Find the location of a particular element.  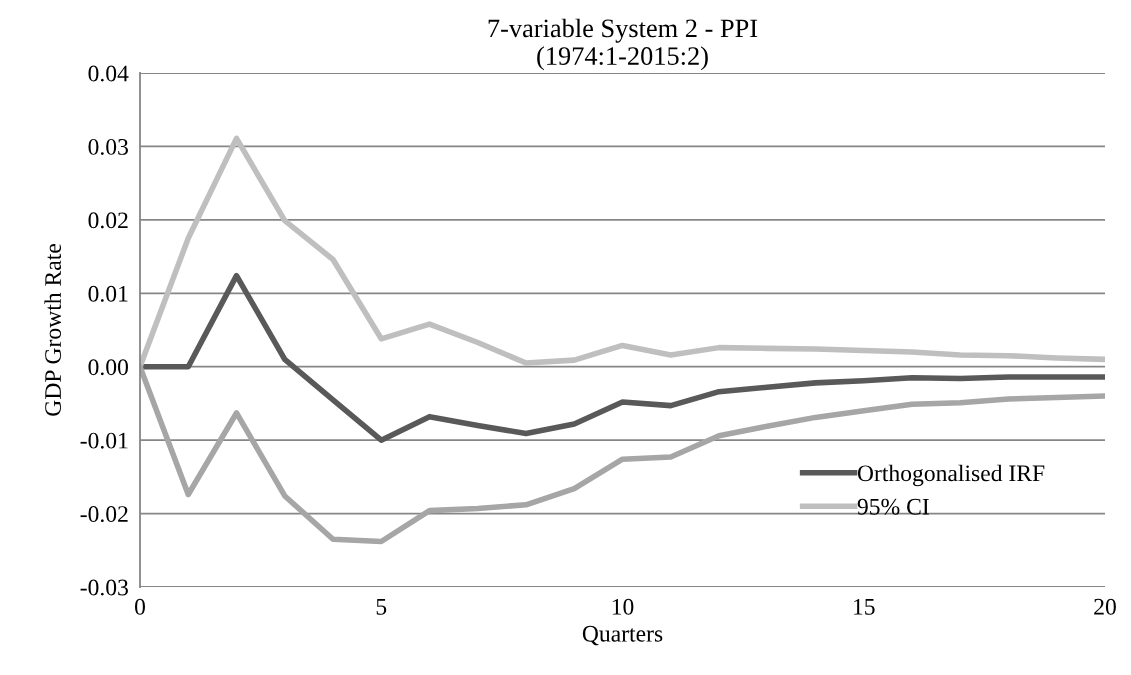

x-tick-label: 20 is located at coordinates (1105, 606).